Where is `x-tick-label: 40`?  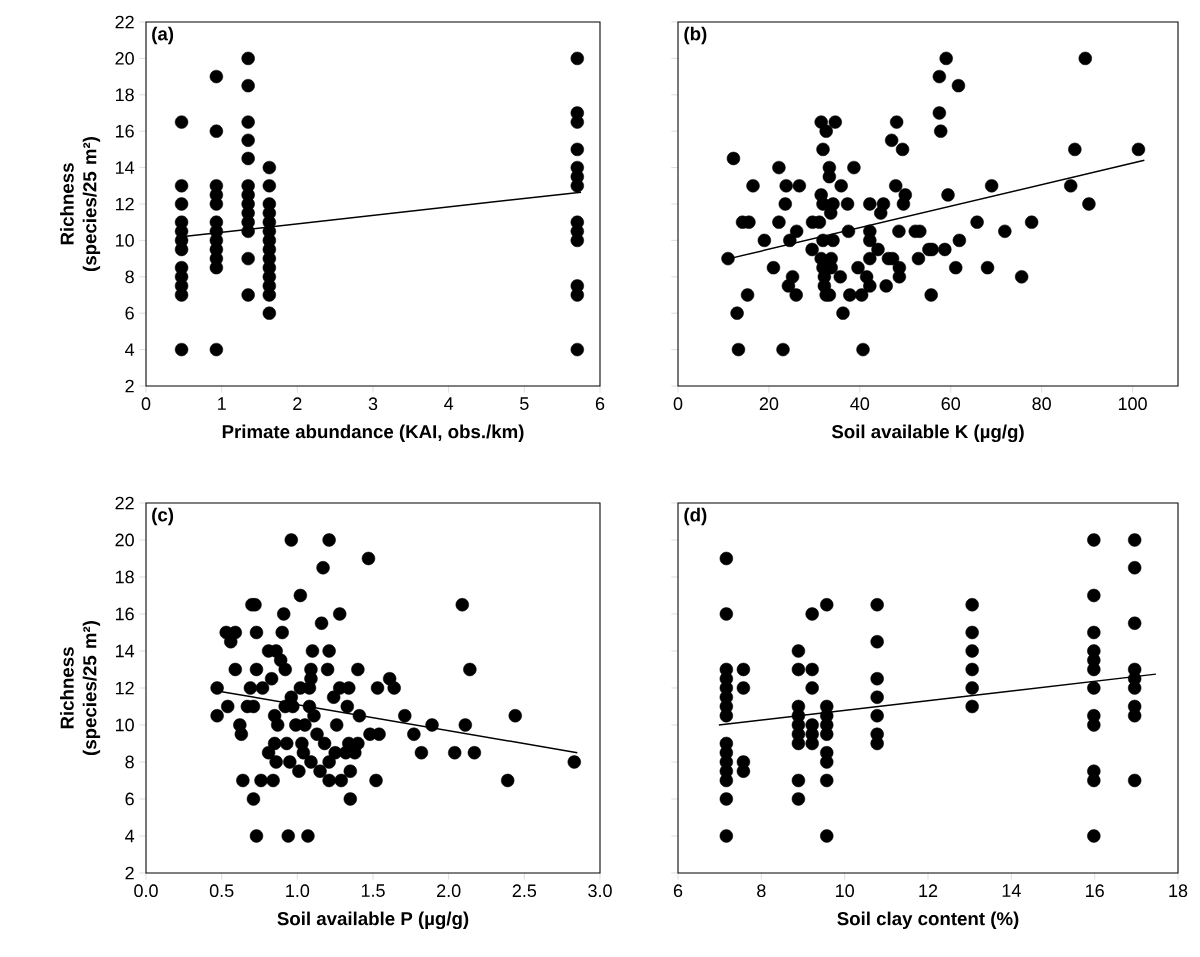 x-tick-label: 40 is located at coordinates (860, 404).